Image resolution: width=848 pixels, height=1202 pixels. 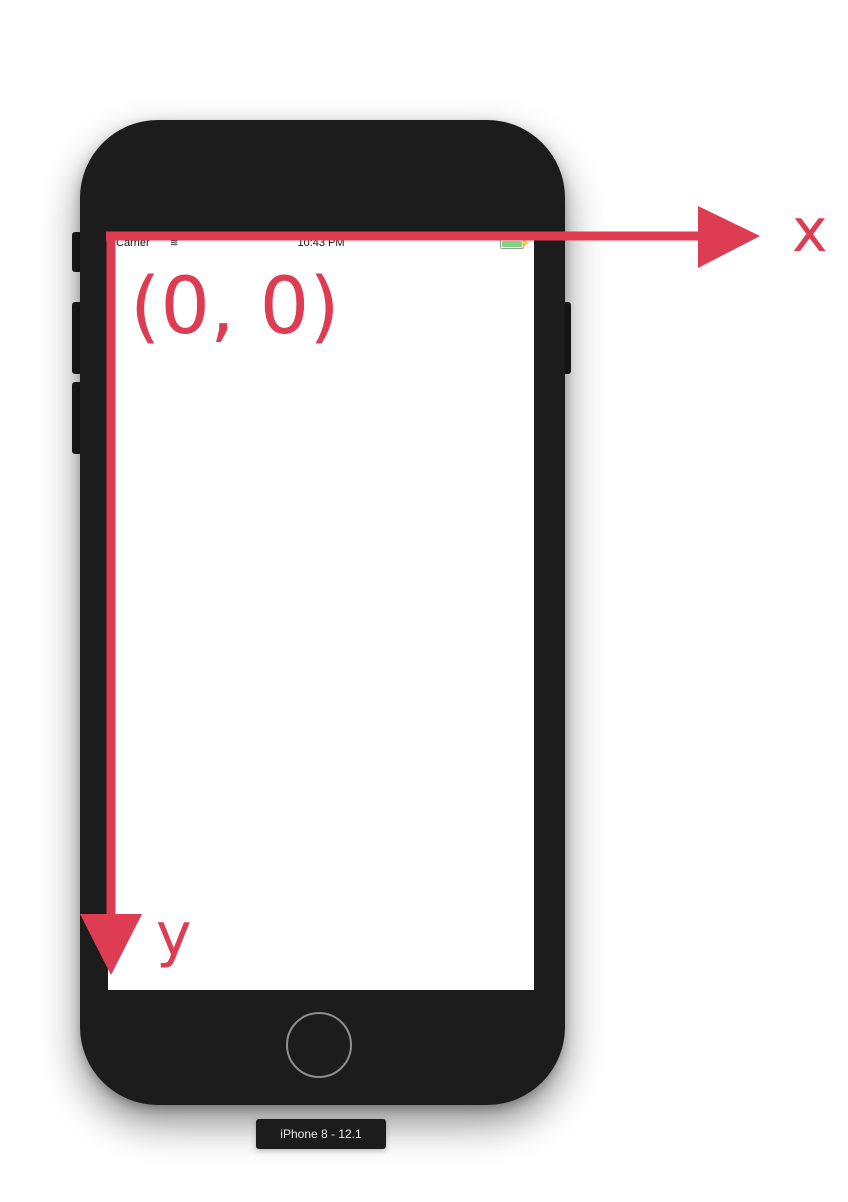 What do you see at coordinates (567, 338) in the screenshot?
I see `power-button` at bounding box center [567, 338].